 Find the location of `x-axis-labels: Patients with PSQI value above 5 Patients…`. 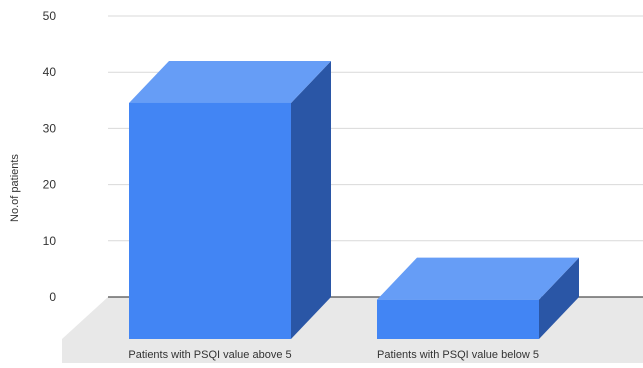

x-axis-labels: Patients with PSQI value above 5 Patients… is located at coordinates (333, 355).